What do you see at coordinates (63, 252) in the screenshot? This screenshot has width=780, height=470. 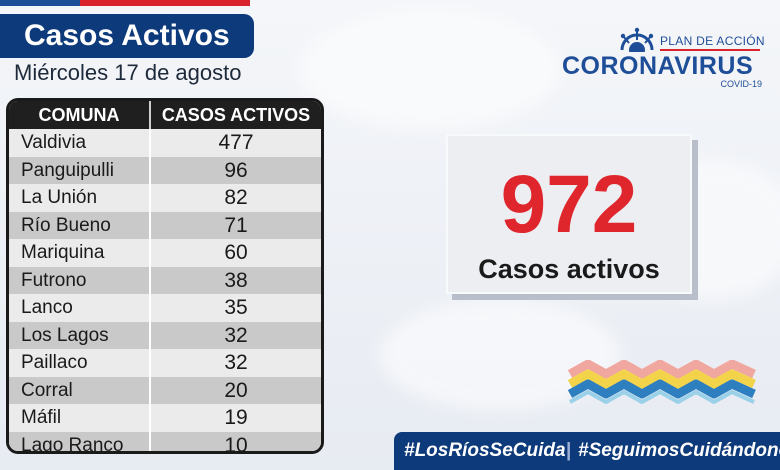 I see `cell-comuna: Mariquina` at bounding box center [63, 252].